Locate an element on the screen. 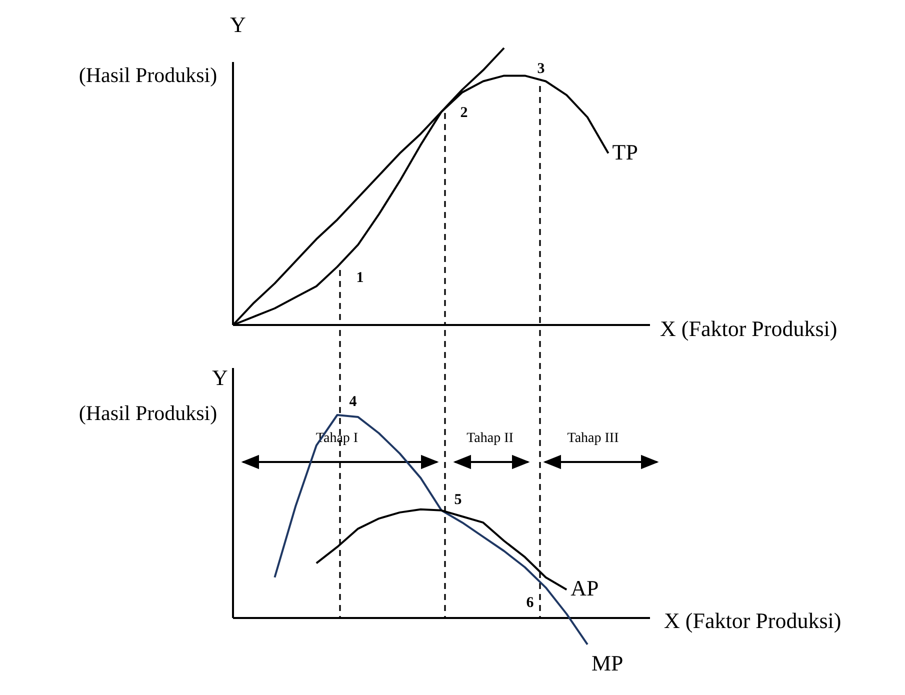  series-label: AP is located at coordinates (584, 588).